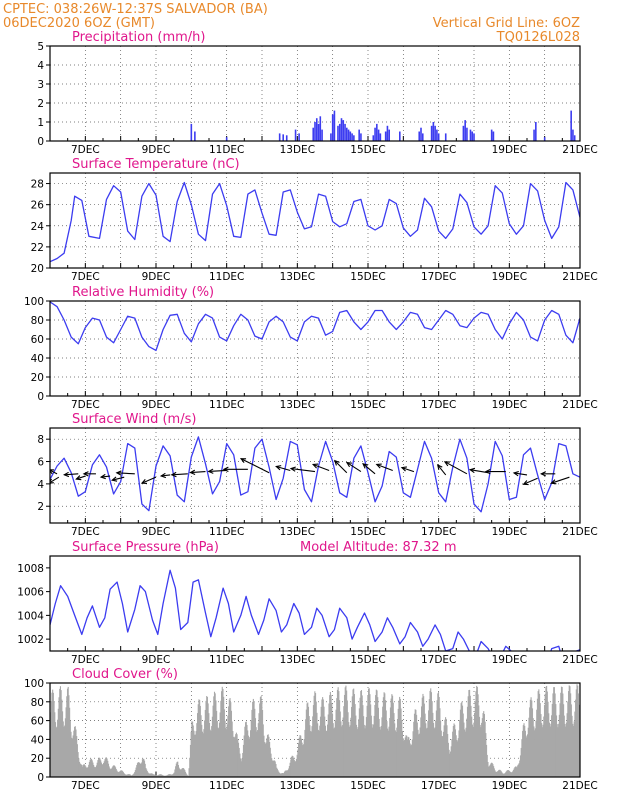  I want to click on cloud-xtick-label: 7DEC, so click(85, 786).